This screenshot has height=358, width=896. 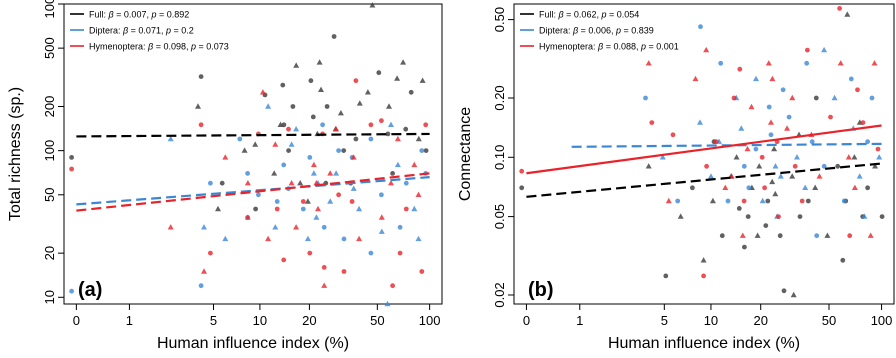 What do you see at coordinates (309, 320) in the screenshot?
I see `x-tick-label: 20` at bounding box center [309, 320].